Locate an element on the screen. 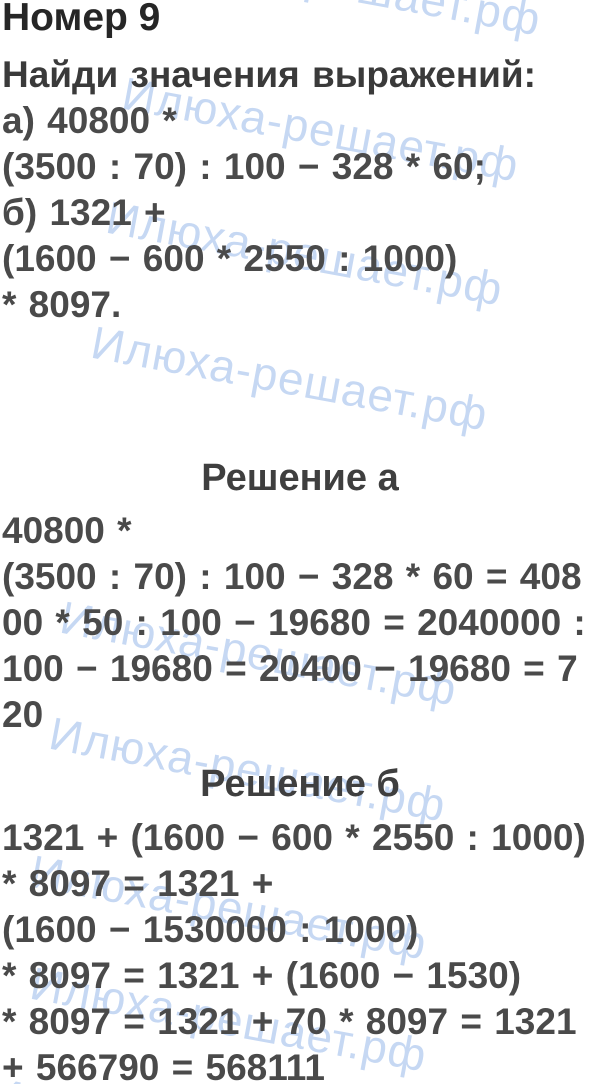  text-line: 100 − 19680 = 20400 − 19680 = 7 is located at coordinates (290, 668).